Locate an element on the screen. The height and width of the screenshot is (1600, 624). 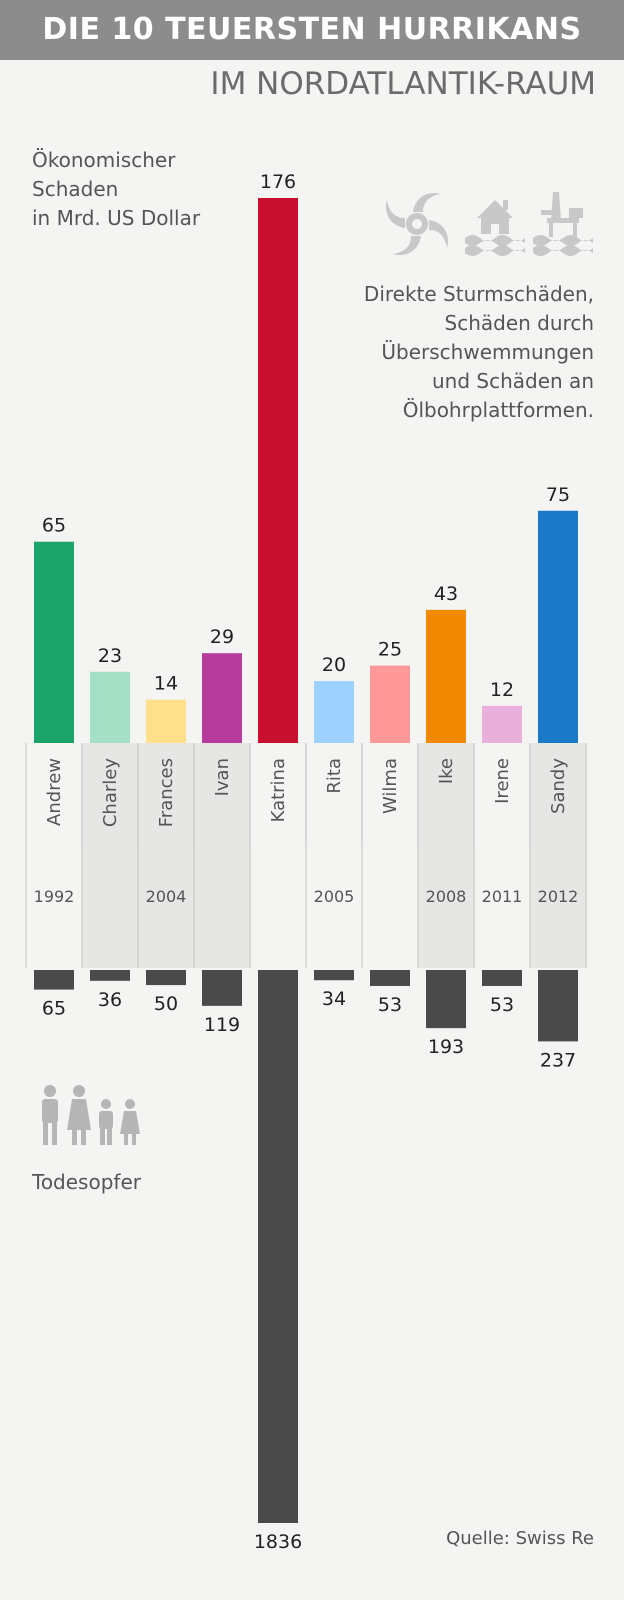
category-label: Irene is located at coordinates (502, 781).